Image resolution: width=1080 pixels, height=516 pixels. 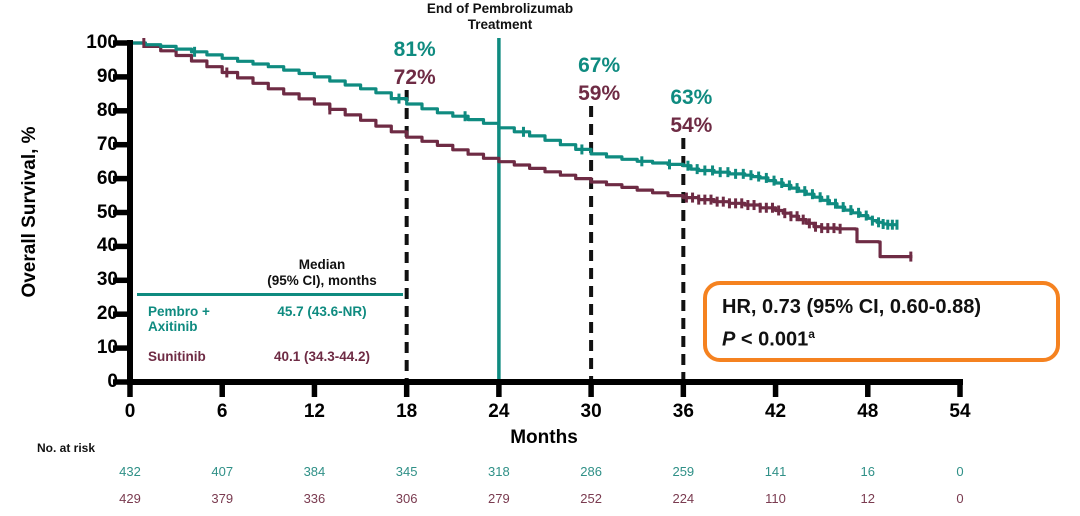 What do you see at coordinates (222, 411) in the screenshot?
I see `x-tick-label: 6` at bounding box center [222, 411].